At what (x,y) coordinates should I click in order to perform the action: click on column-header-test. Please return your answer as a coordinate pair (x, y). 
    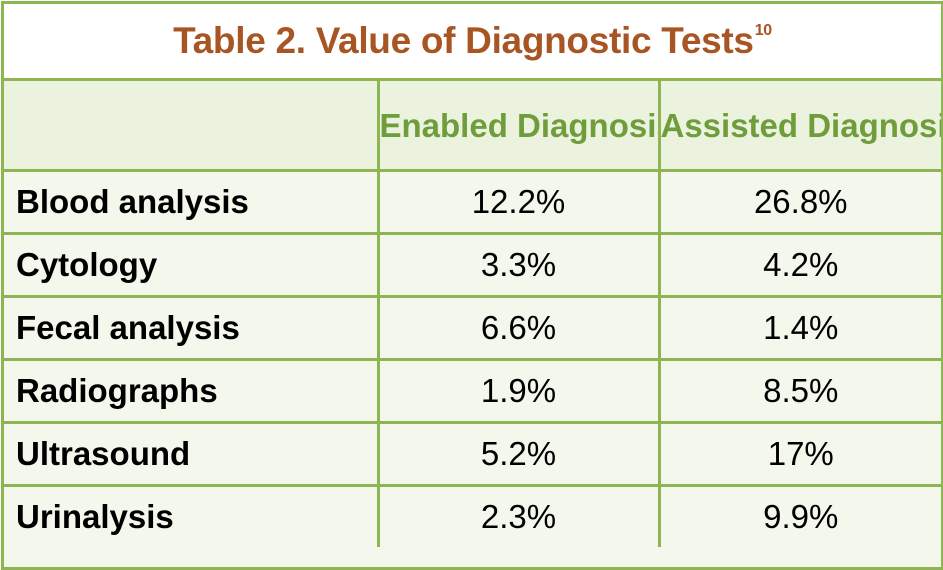
    Looking at the image, I should click on (192, 126).